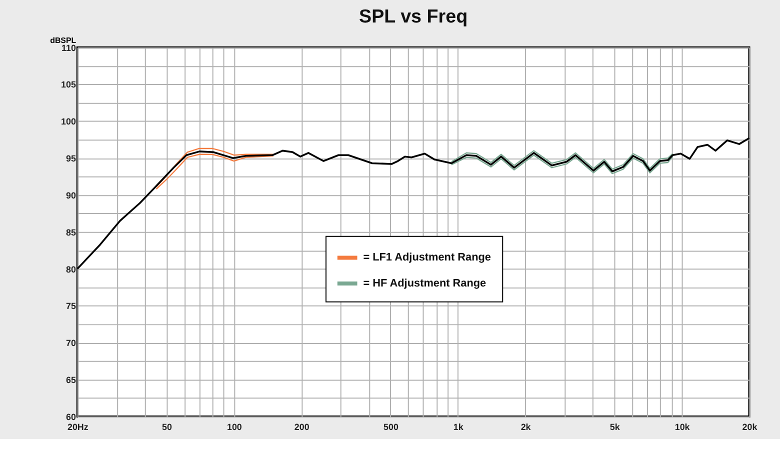  Describe the element at coordinates (427, 258) in the screenshot. I see `legend-label: = LF1 Adjustment Range` at that location.